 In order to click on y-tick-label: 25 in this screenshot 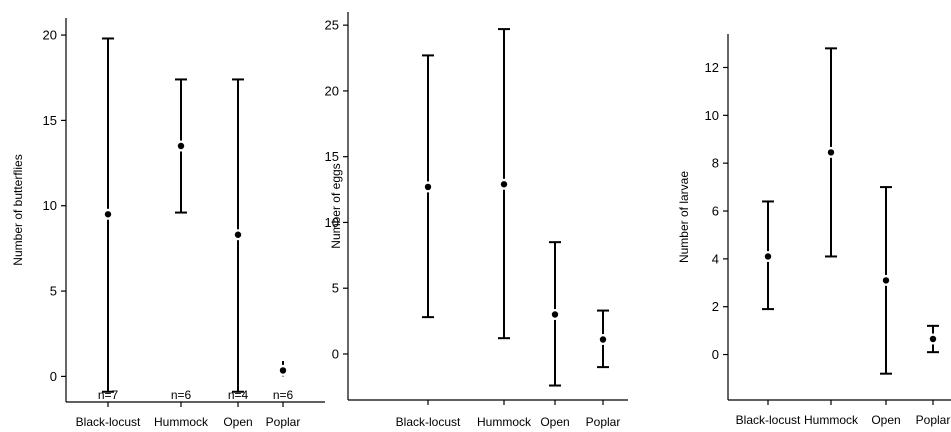, I will do `click(332, 25)`.